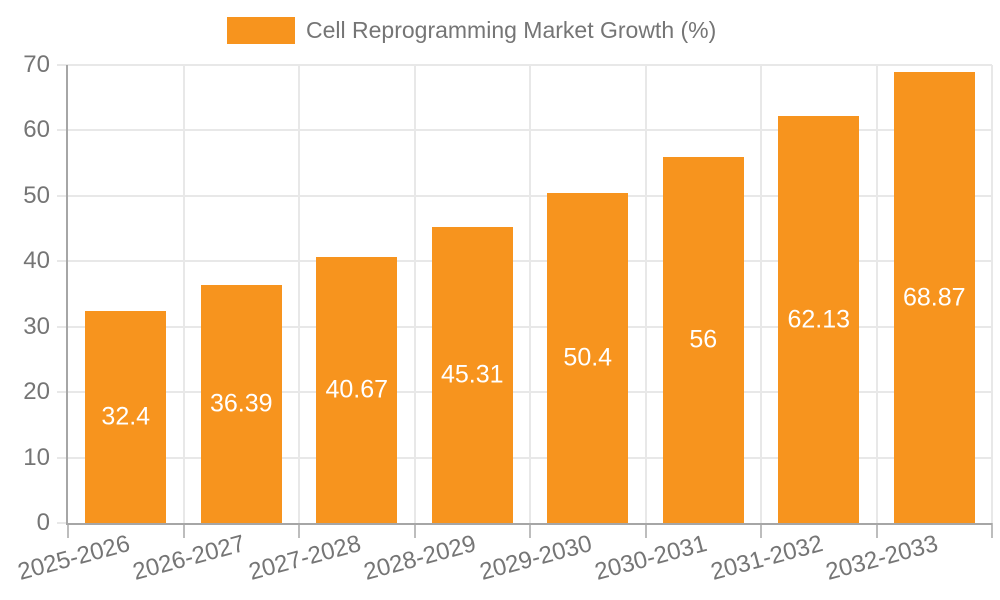 This screenshot has height=600, width=1000. I want to click on x-axis-tick-label: 2027-2028, so click(304, 558).